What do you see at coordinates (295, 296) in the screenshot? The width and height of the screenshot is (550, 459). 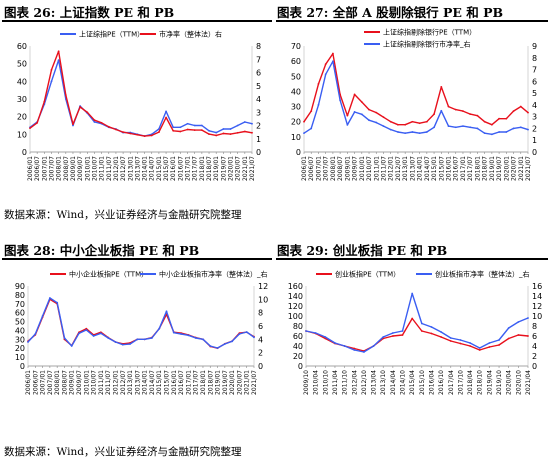 I see `y-tick-left-label: 140` at bounding box center [295, 296].